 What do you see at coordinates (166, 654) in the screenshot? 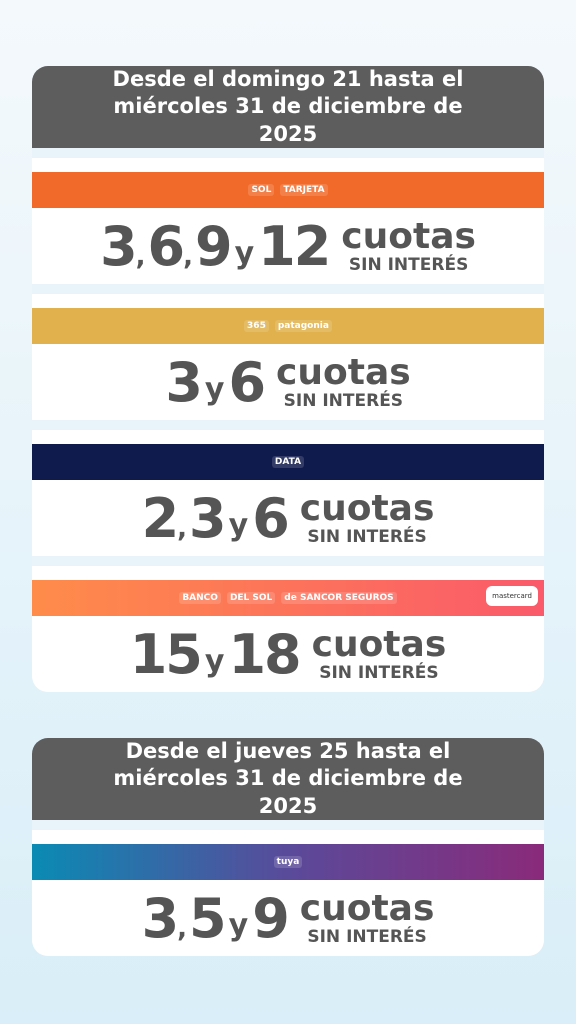
I see `installment-number: 15` at bounding box center [166, 654].